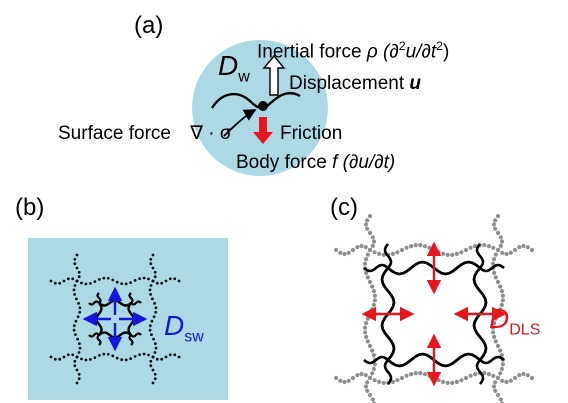 This screenshot has width=568, height=403. What do you see at coordinates (353, 51) in the screenshot?
I see `inertial-force-label: Inertial force ρ (∂2u/∂t2)` at bounding box center [353, 51].